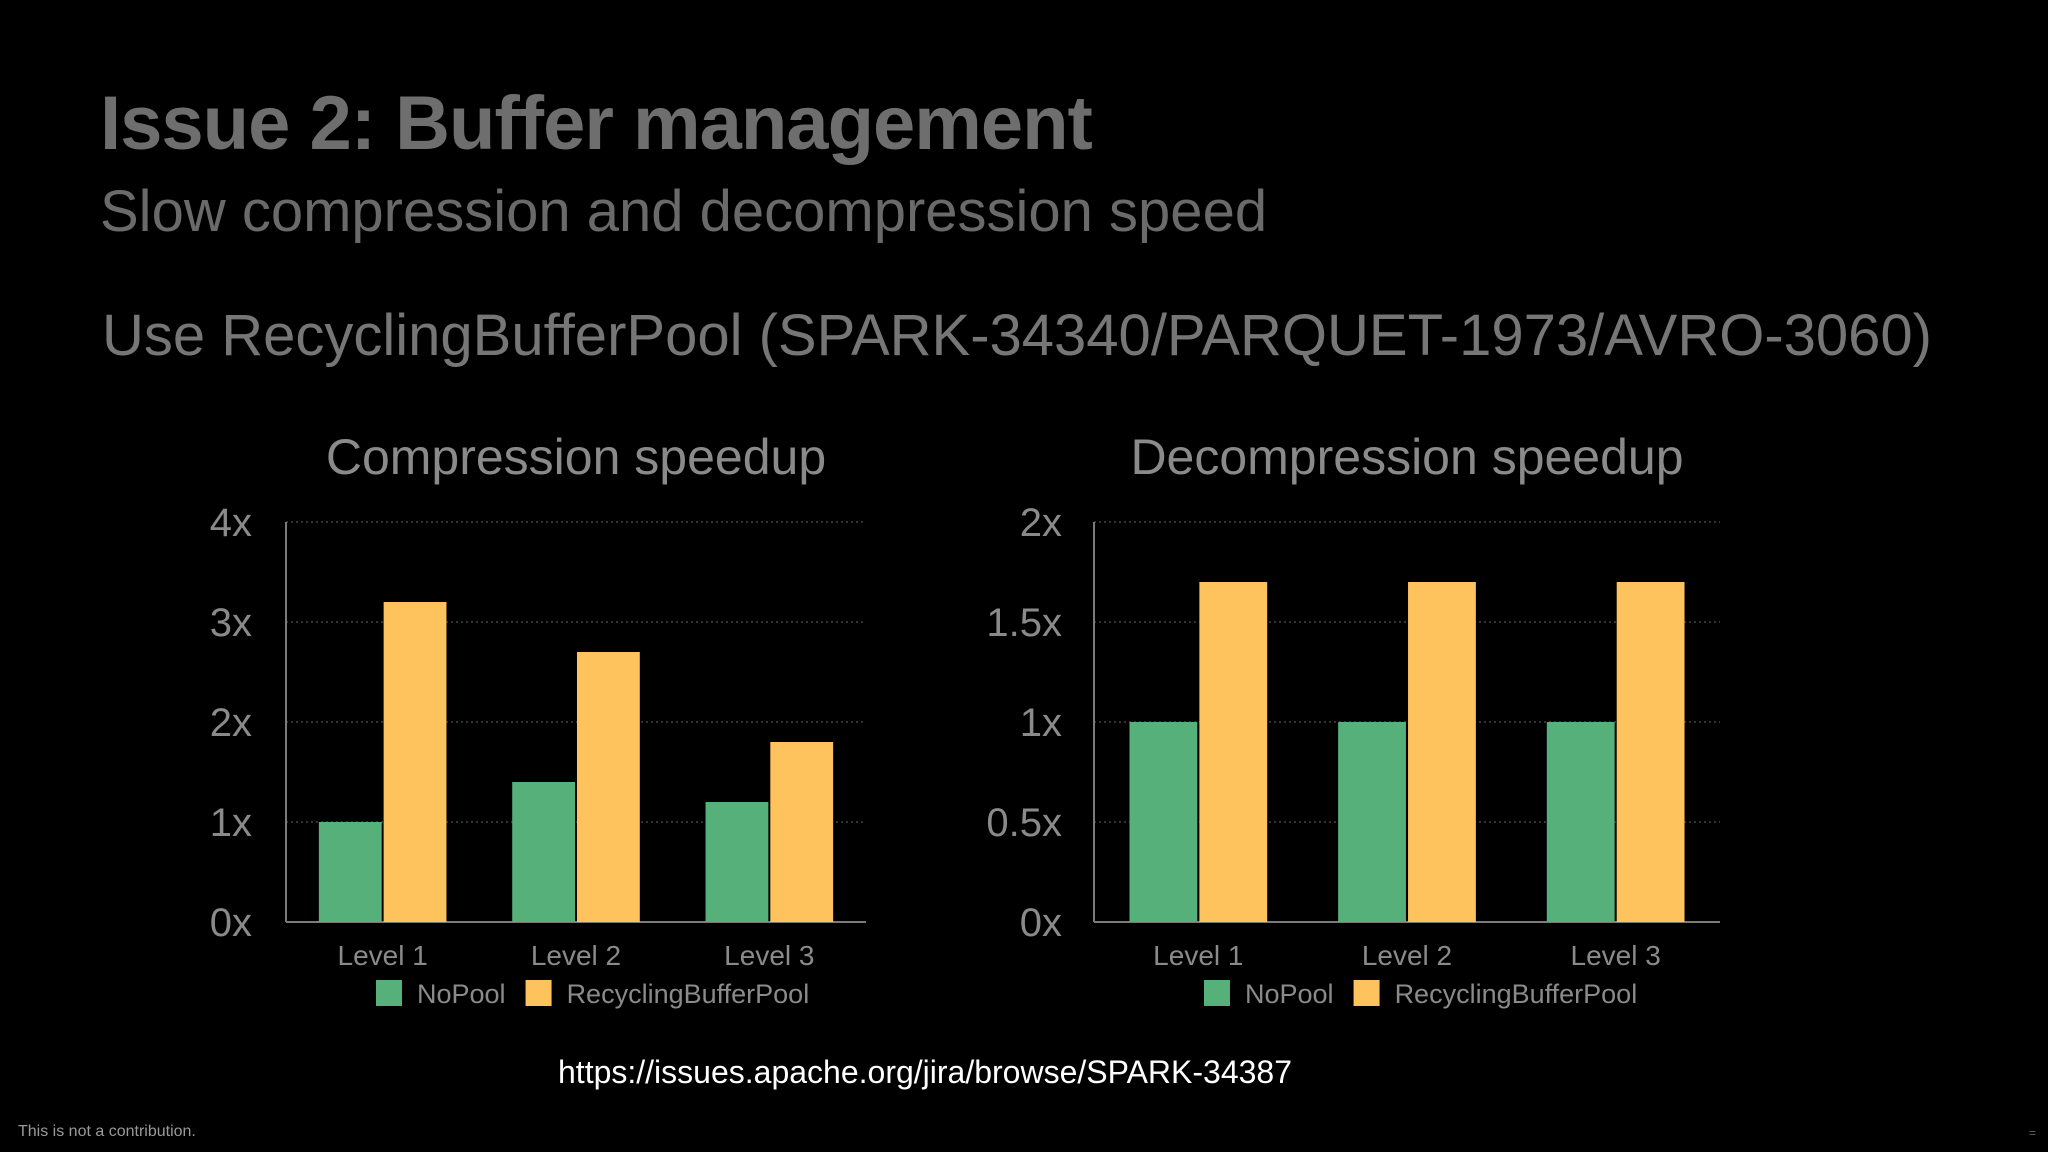  I want to click on chart1-category-label: Level 2, so click(576, 955).